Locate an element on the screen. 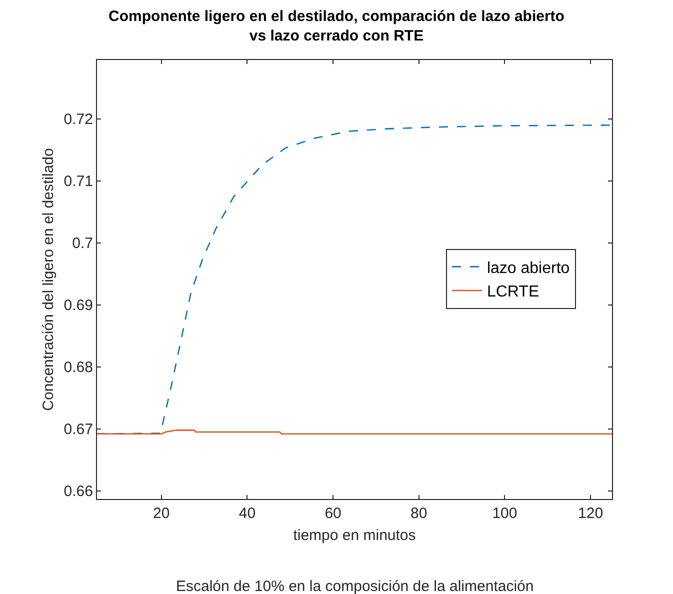 The height and width of the screenshot is (594, 673). chart-title: Componente ligero en el destilado, comparación de lazo abierto vs lazo cerrado con RTE is located at coordinates (336, 26).